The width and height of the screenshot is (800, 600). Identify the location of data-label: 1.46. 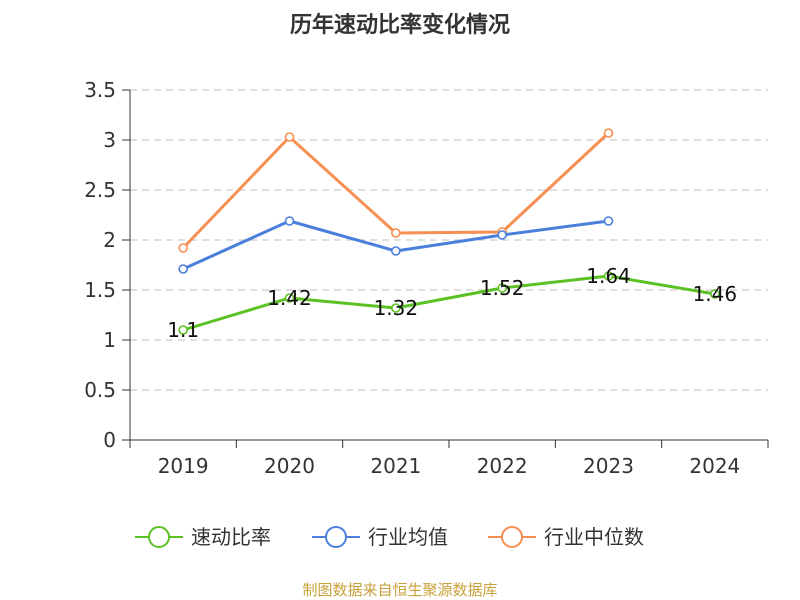
(715, 294).